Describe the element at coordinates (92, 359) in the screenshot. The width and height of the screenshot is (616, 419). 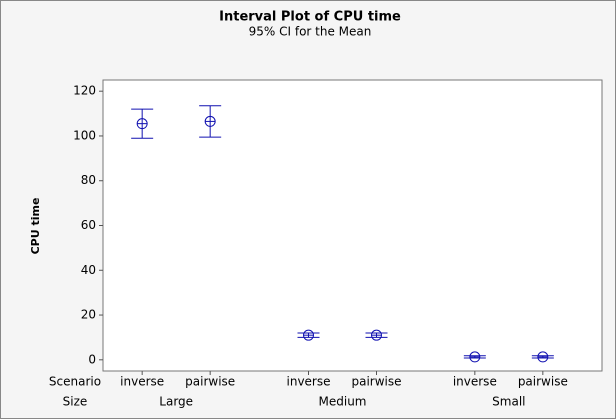
I see `y-tick-label: 0` at that location.